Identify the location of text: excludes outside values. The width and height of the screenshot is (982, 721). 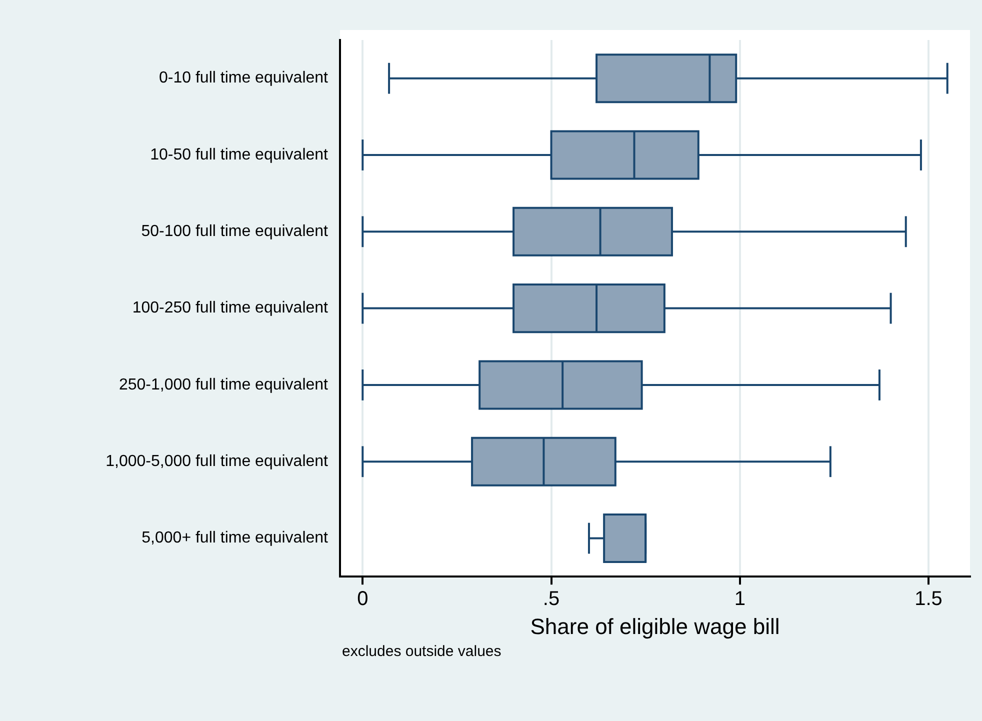
(422, 651).